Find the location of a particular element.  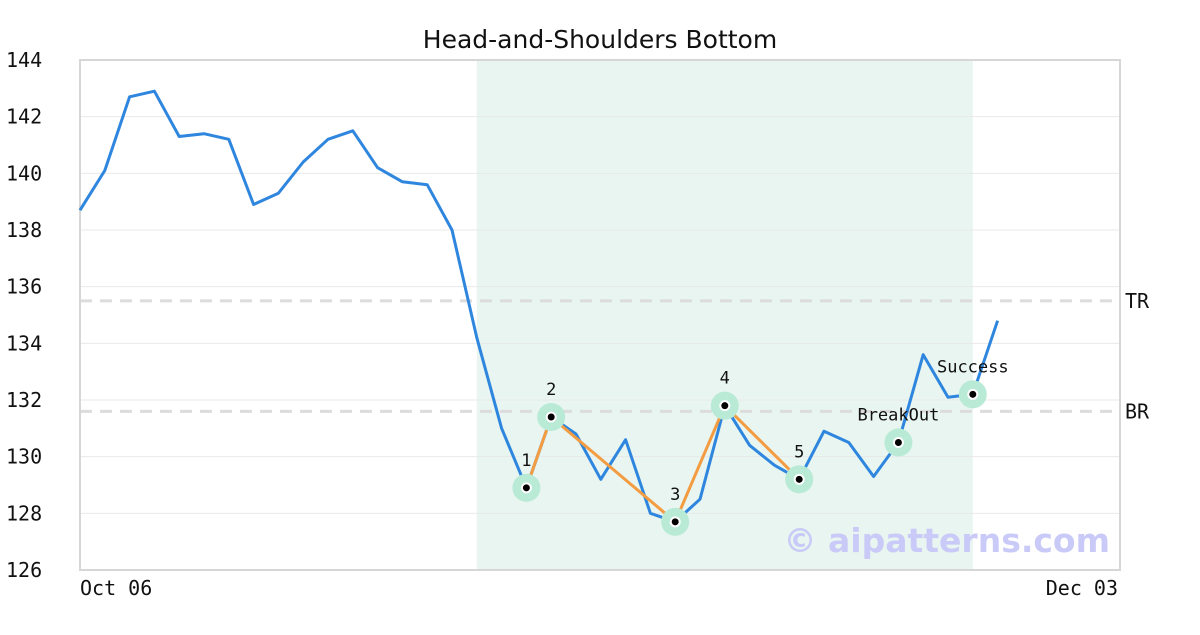

x-tick-label: Oct 06 is located at coordinates (116, 588).